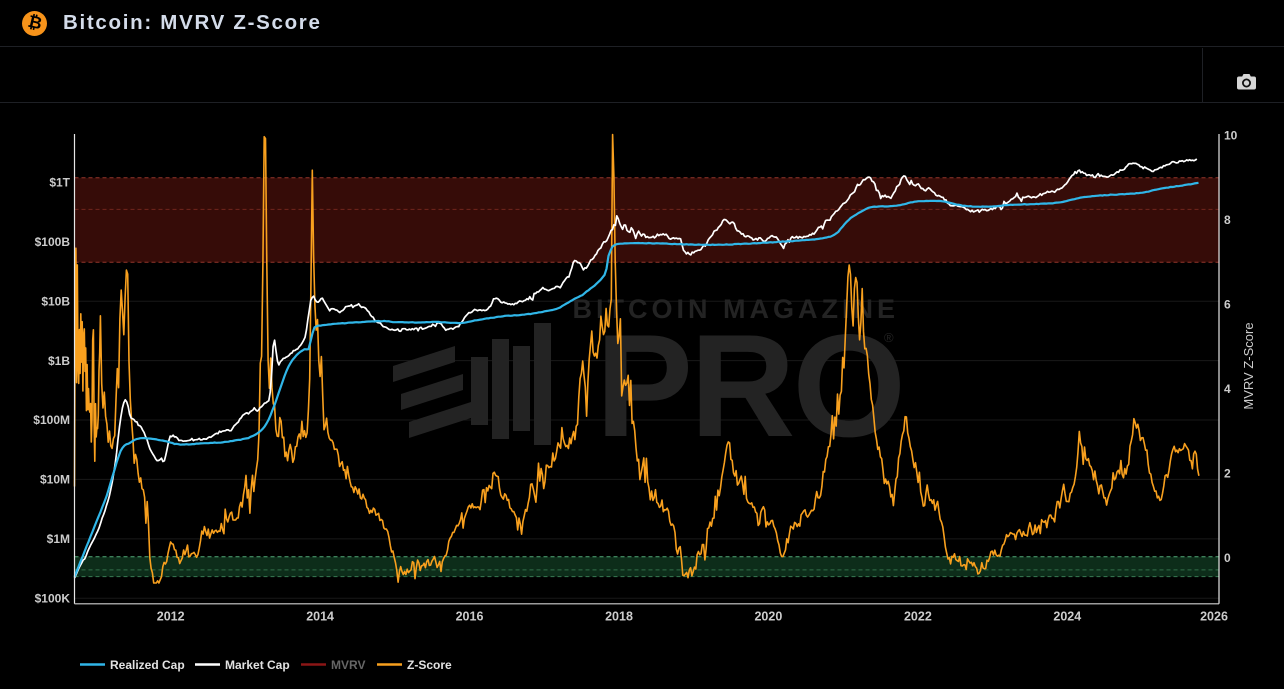 The height and width of the screenshot is (689, 1284). I want to click on svg-text: $1M, so click(58, 539).